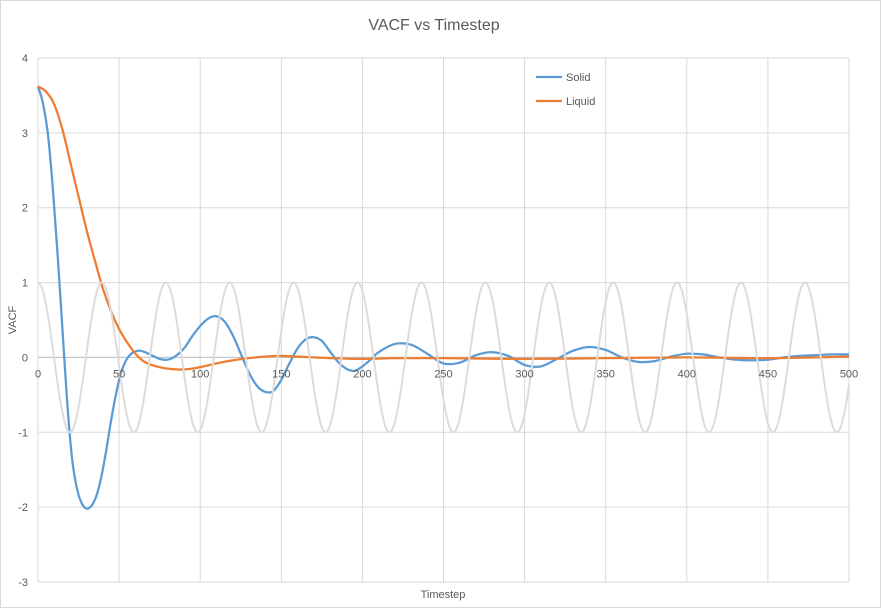  Describe the element at coordinates (23, 583) in the screenshot. I see `y-tick-label: -3` at that location.